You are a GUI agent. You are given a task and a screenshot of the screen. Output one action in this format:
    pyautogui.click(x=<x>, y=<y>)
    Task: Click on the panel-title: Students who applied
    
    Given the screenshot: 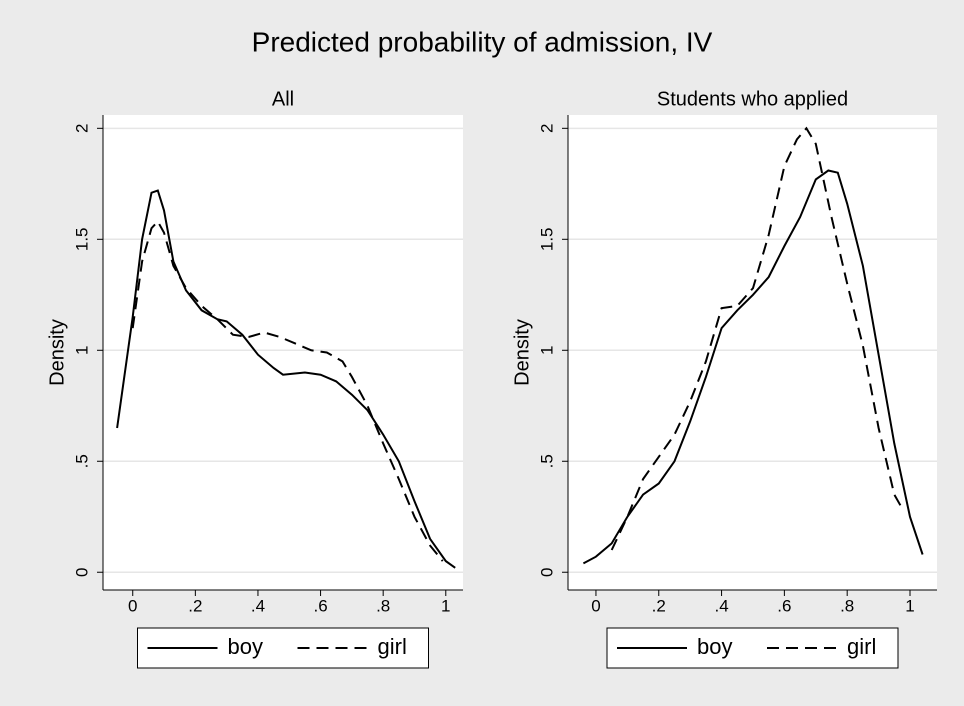 What is the action you would take?
    pyautogui.click(x=752, y=99)
    